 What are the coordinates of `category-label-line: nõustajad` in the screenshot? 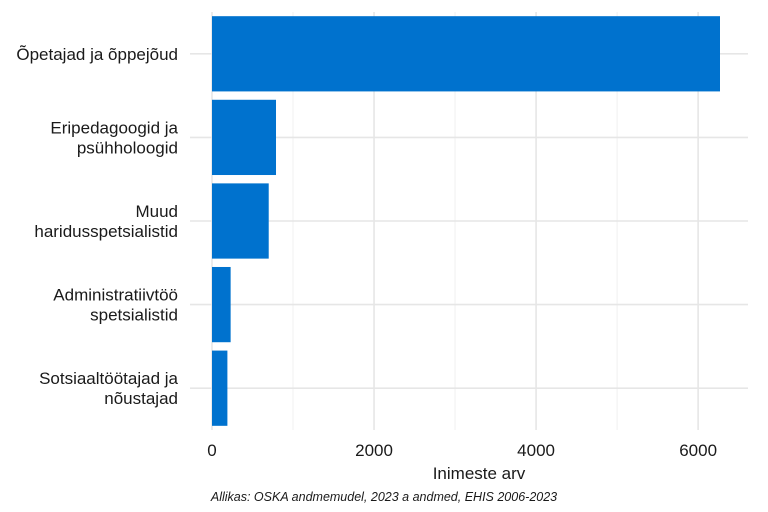 It's located at (141, 398).